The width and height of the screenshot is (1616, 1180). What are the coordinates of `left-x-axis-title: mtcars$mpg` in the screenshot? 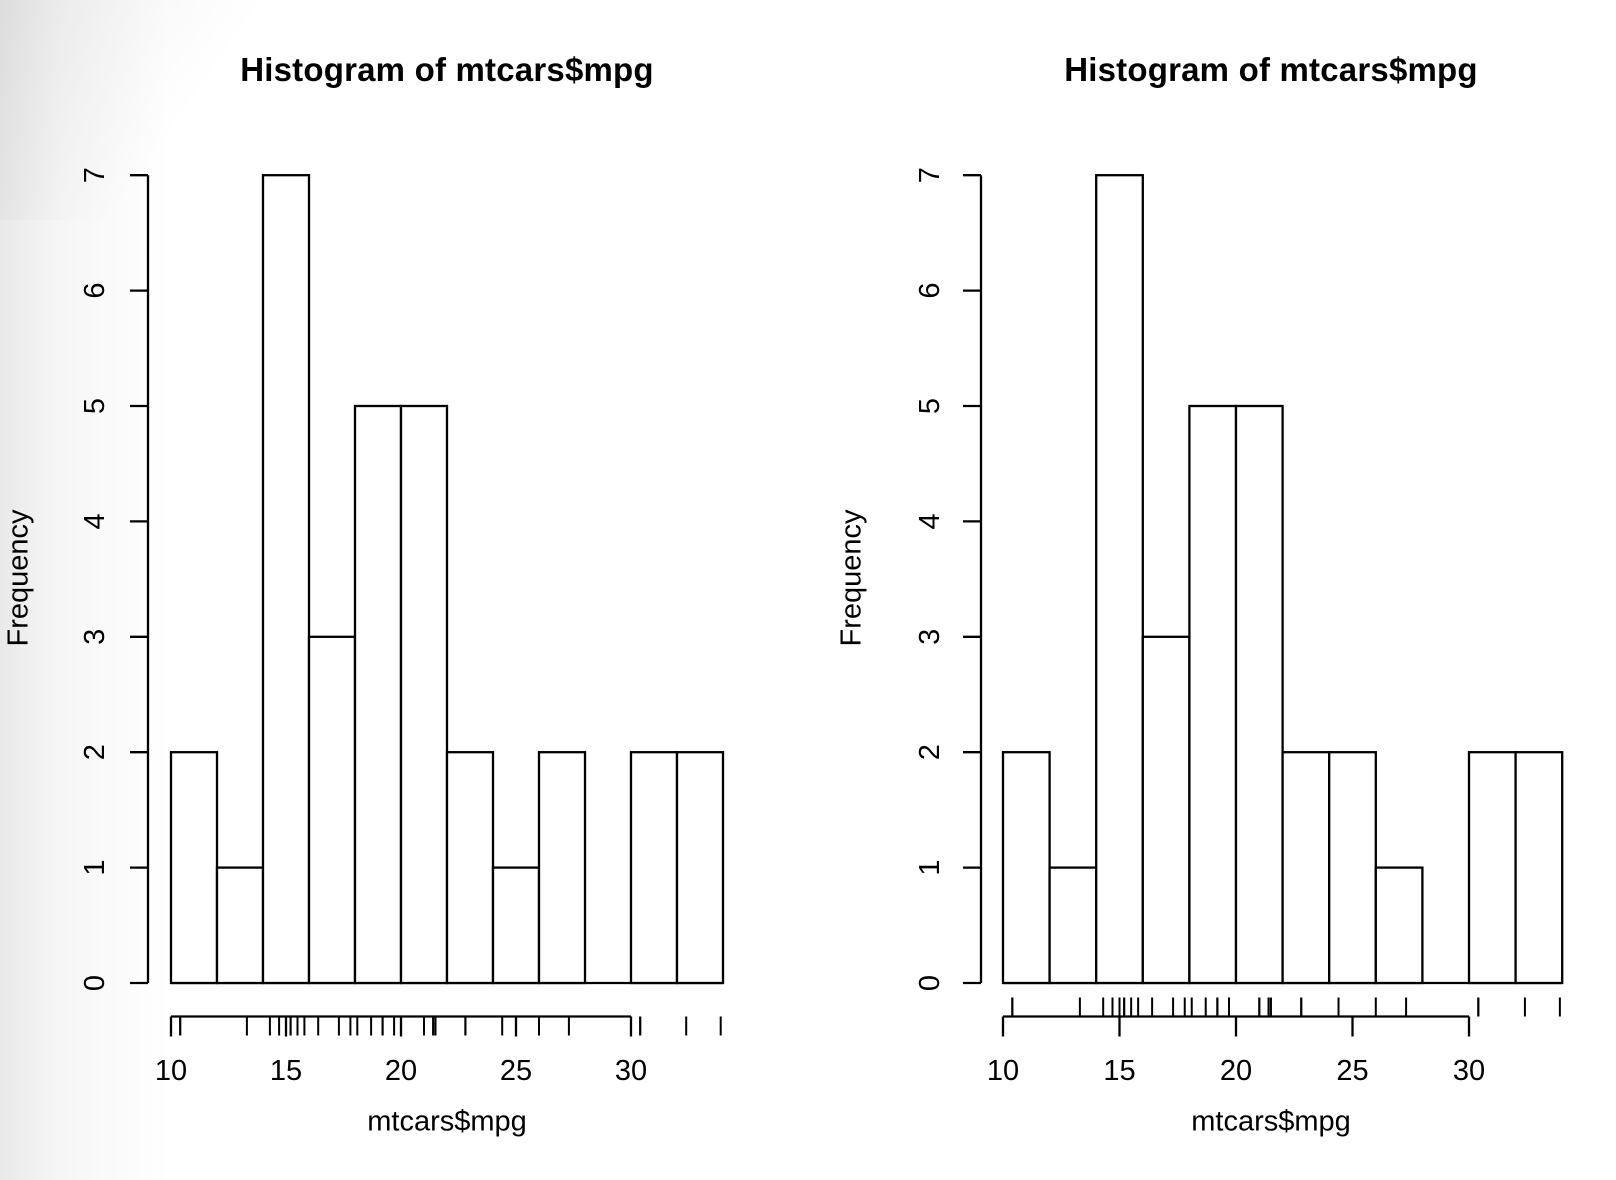 It's located at (447, 1121).